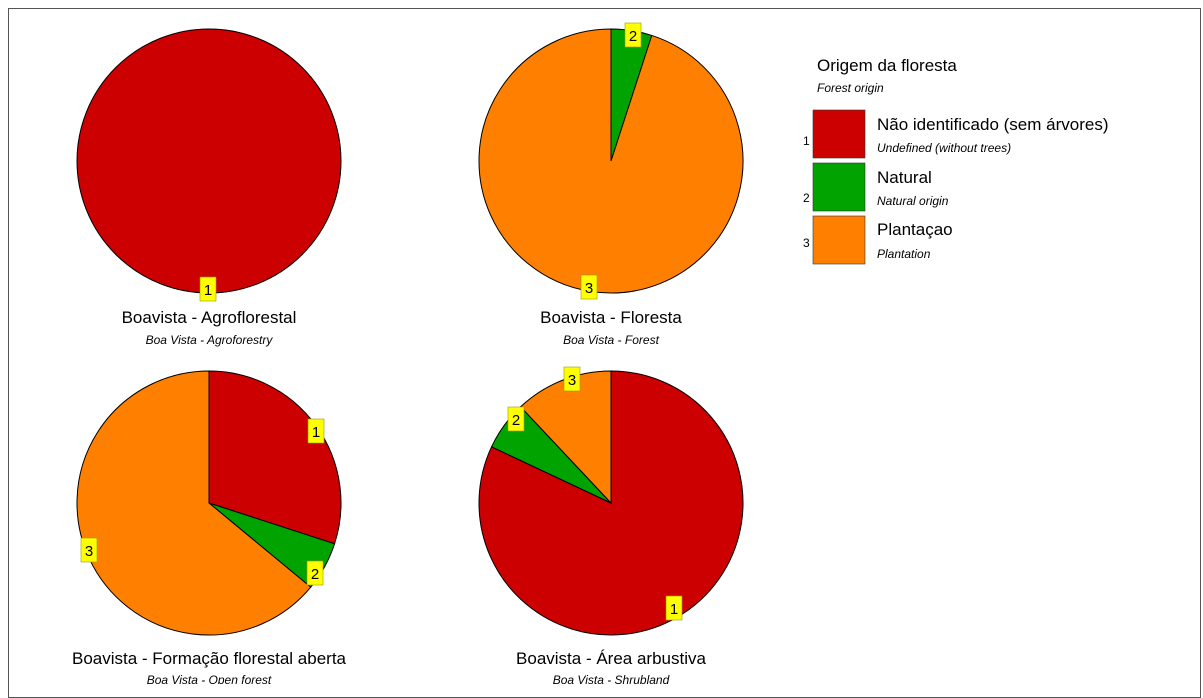 This screenshot has height=698, width=1203. What do you see at coordinates (806, 141) in the screenshot?
I see `legend-item-1-number: 1` at bounding box center [806, 141].